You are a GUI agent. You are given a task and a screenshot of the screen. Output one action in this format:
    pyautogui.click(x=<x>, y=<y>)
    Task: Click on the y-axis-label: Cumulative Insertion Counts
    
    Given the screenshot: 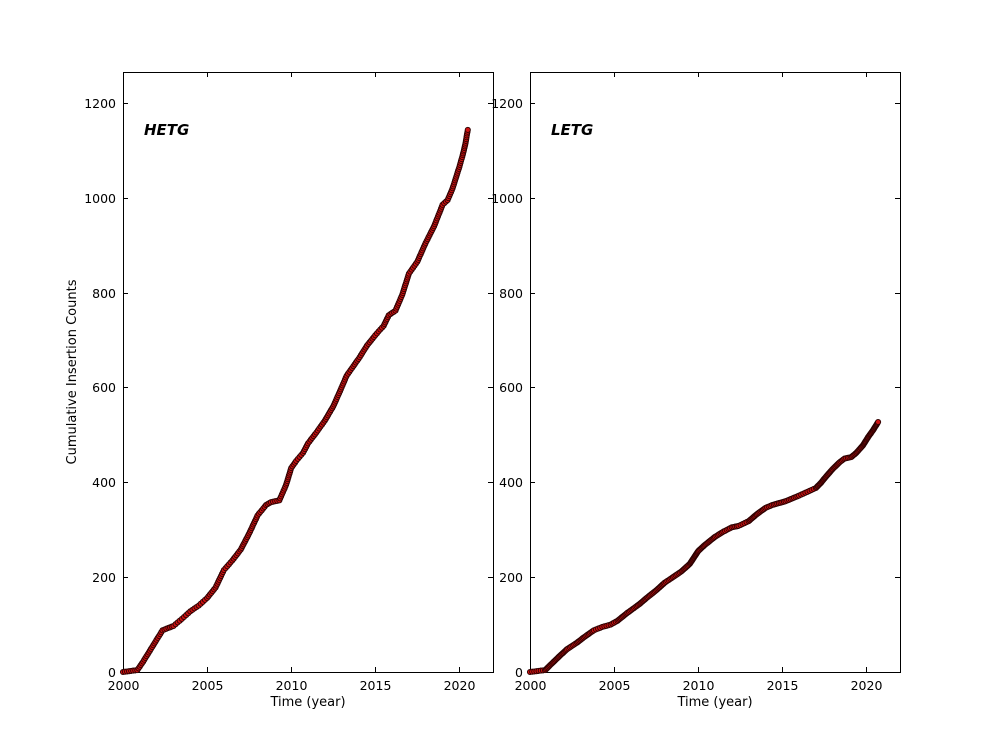 What is the action you would take?
    pyautogui.click(x=72, y=371)
    